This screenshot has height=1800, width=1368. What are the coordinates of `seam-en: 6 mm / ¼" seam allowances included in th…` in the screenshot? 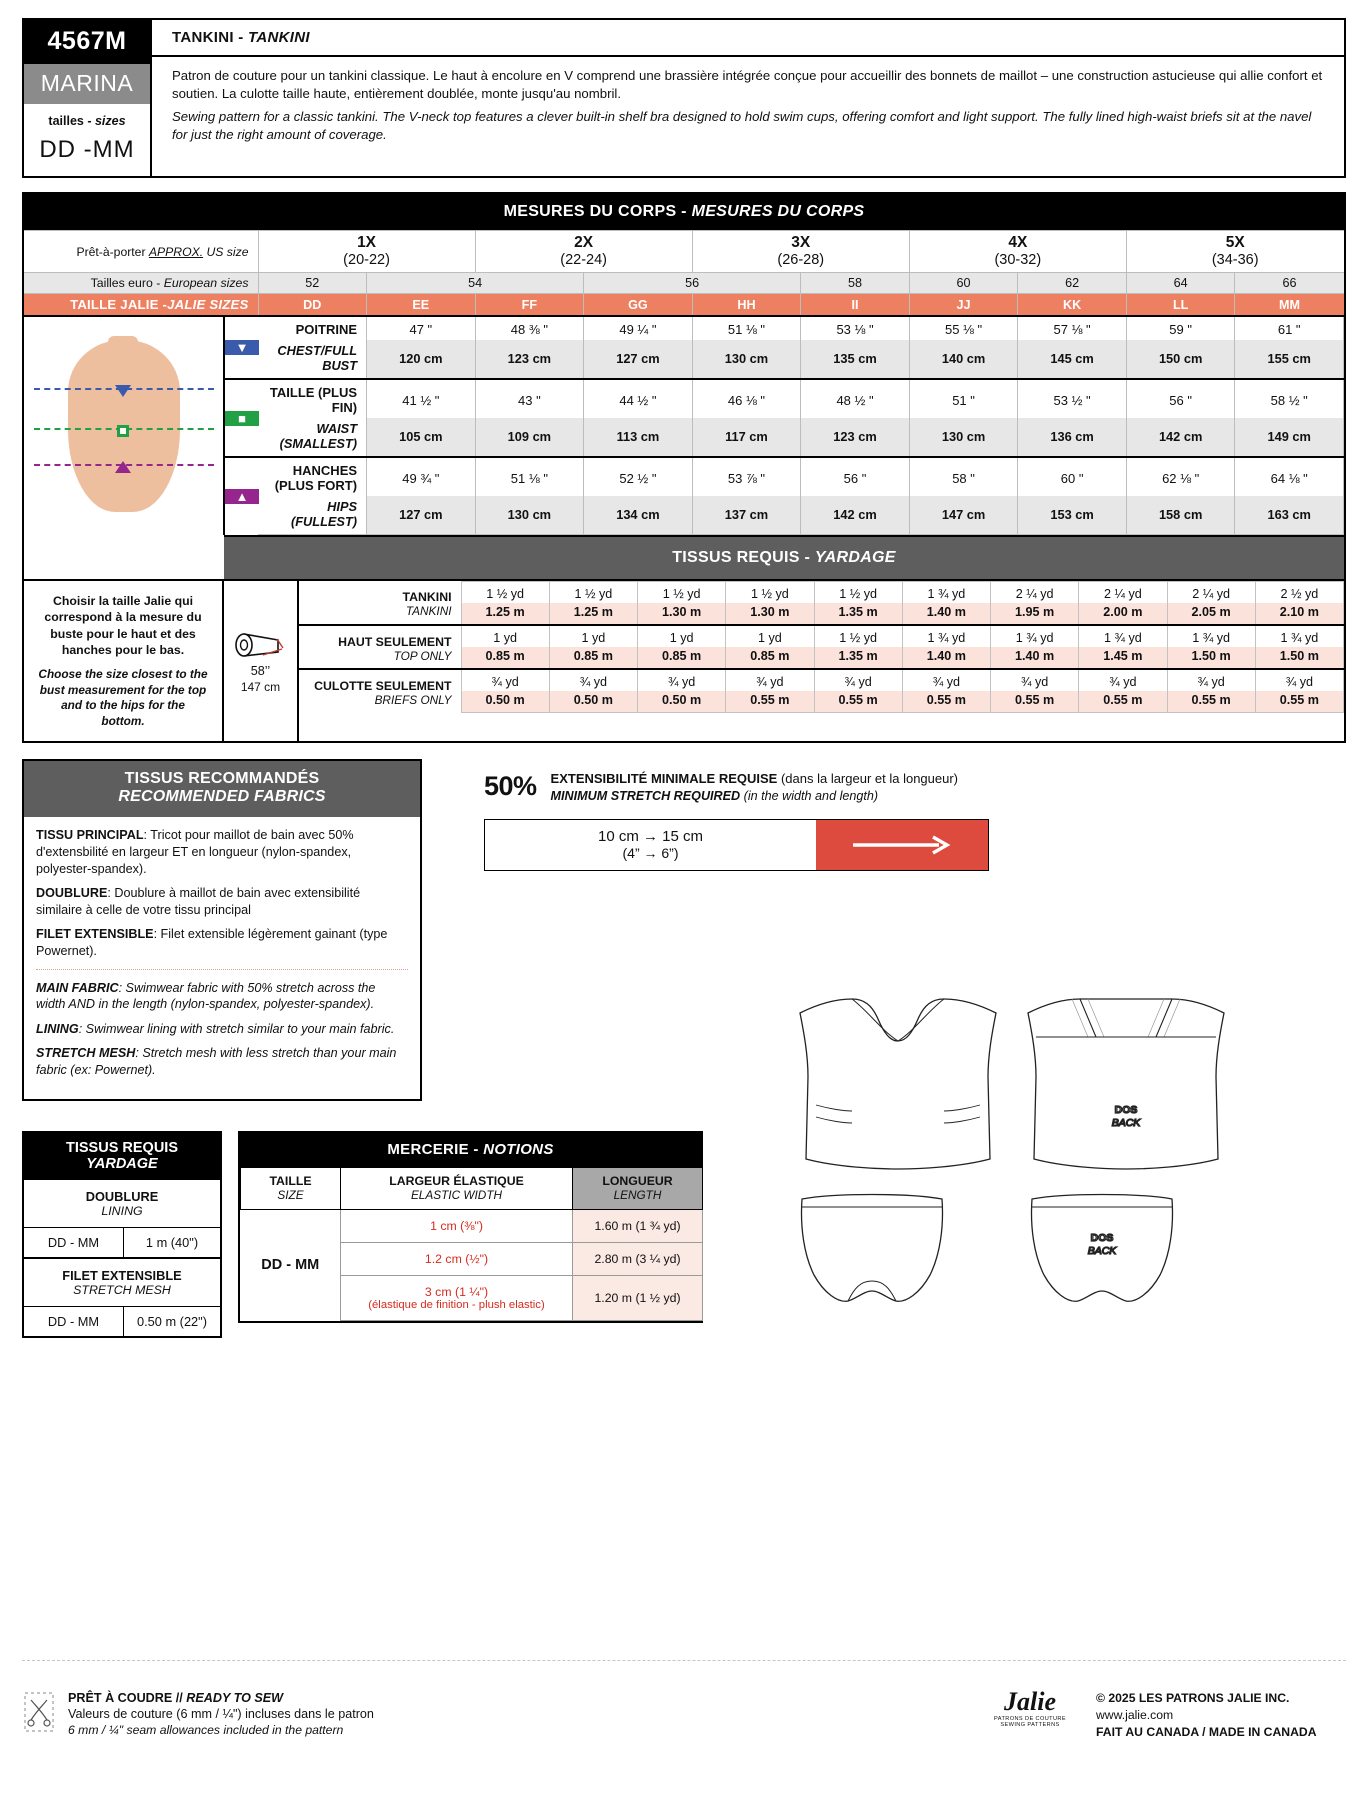 It's located at (206, 1729).